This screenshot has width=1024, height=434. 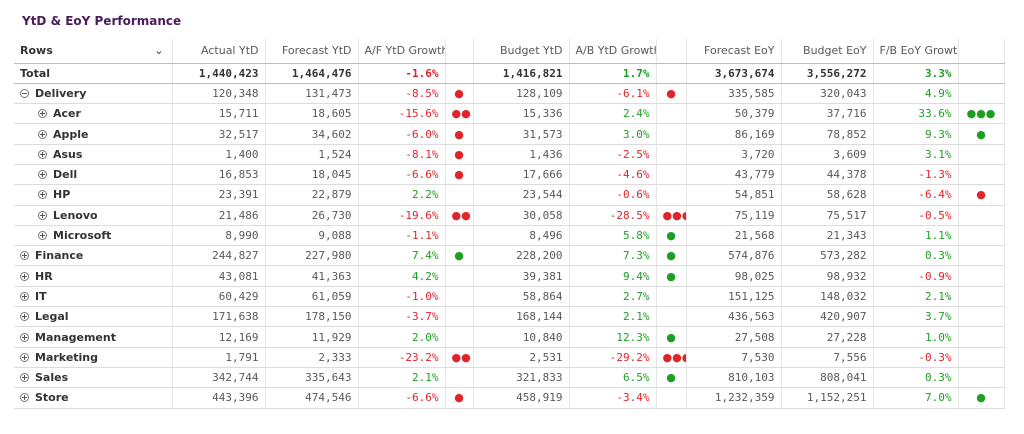 I want to click on cell-fb-dots: ●, so click(x=981, y=134).